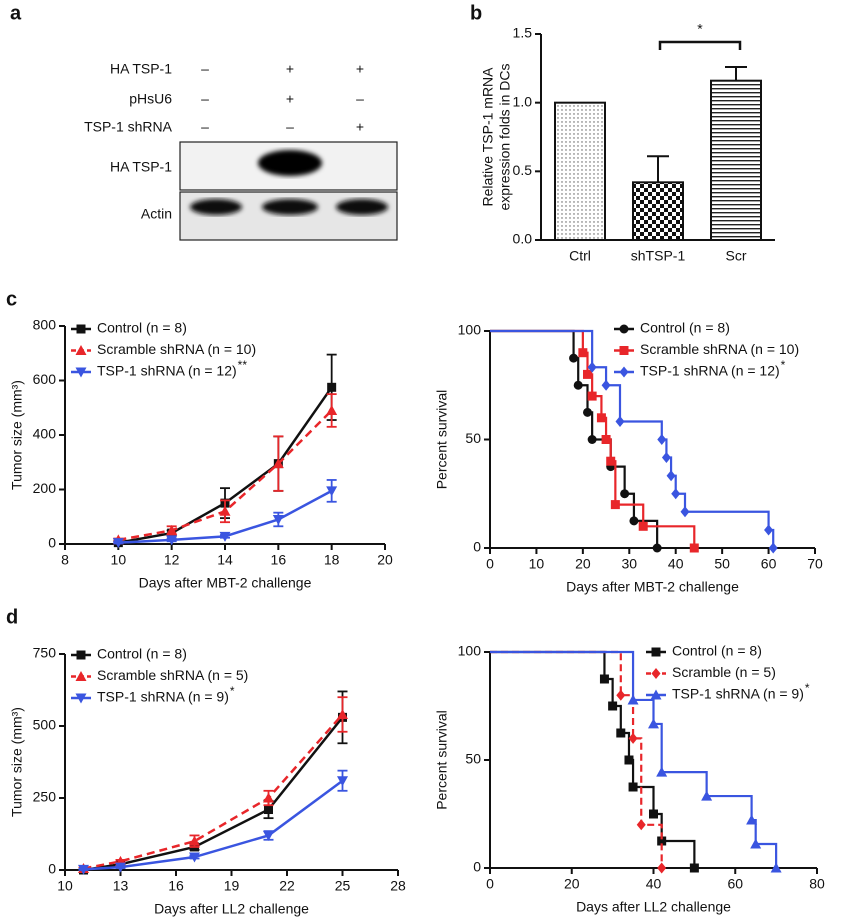  I want to click on x-tick-label: 0, so click(490, 564).